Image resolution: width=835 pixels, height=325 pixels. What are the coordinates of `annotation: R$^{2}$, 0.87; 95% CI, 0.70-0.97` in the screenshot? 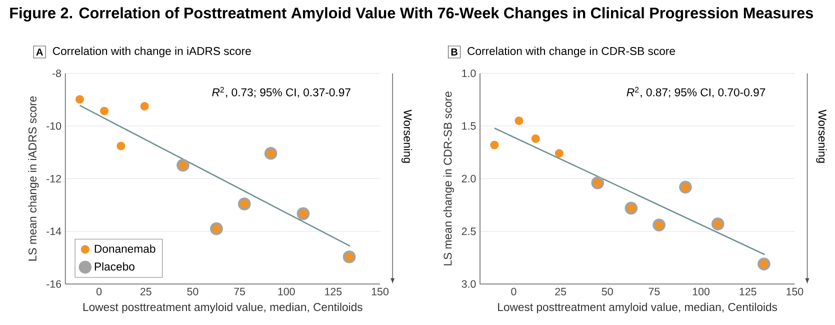 It's located at (696, 92).